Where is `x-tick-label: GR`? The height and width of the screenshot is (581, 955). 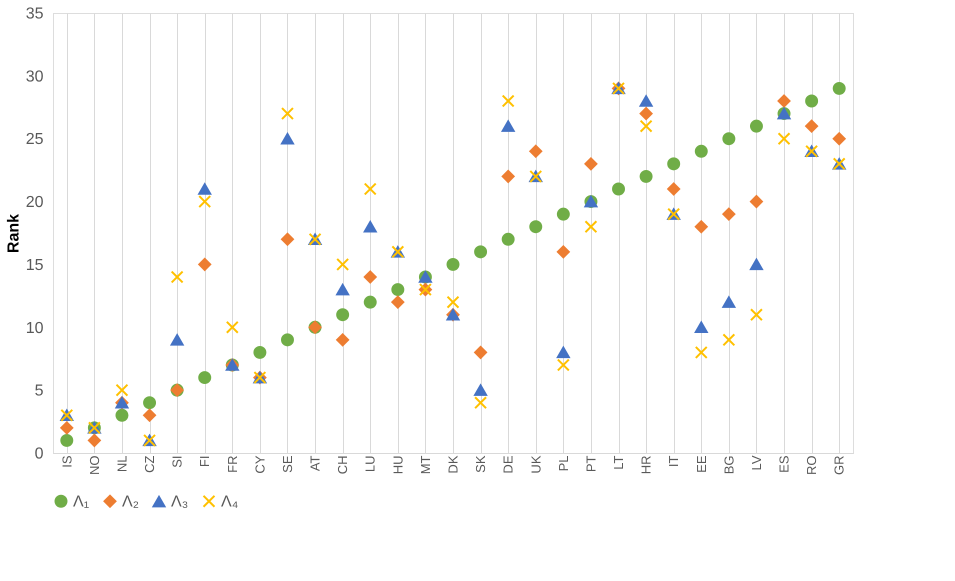
x-tick-label: GR is located at coordinates (839, 465).